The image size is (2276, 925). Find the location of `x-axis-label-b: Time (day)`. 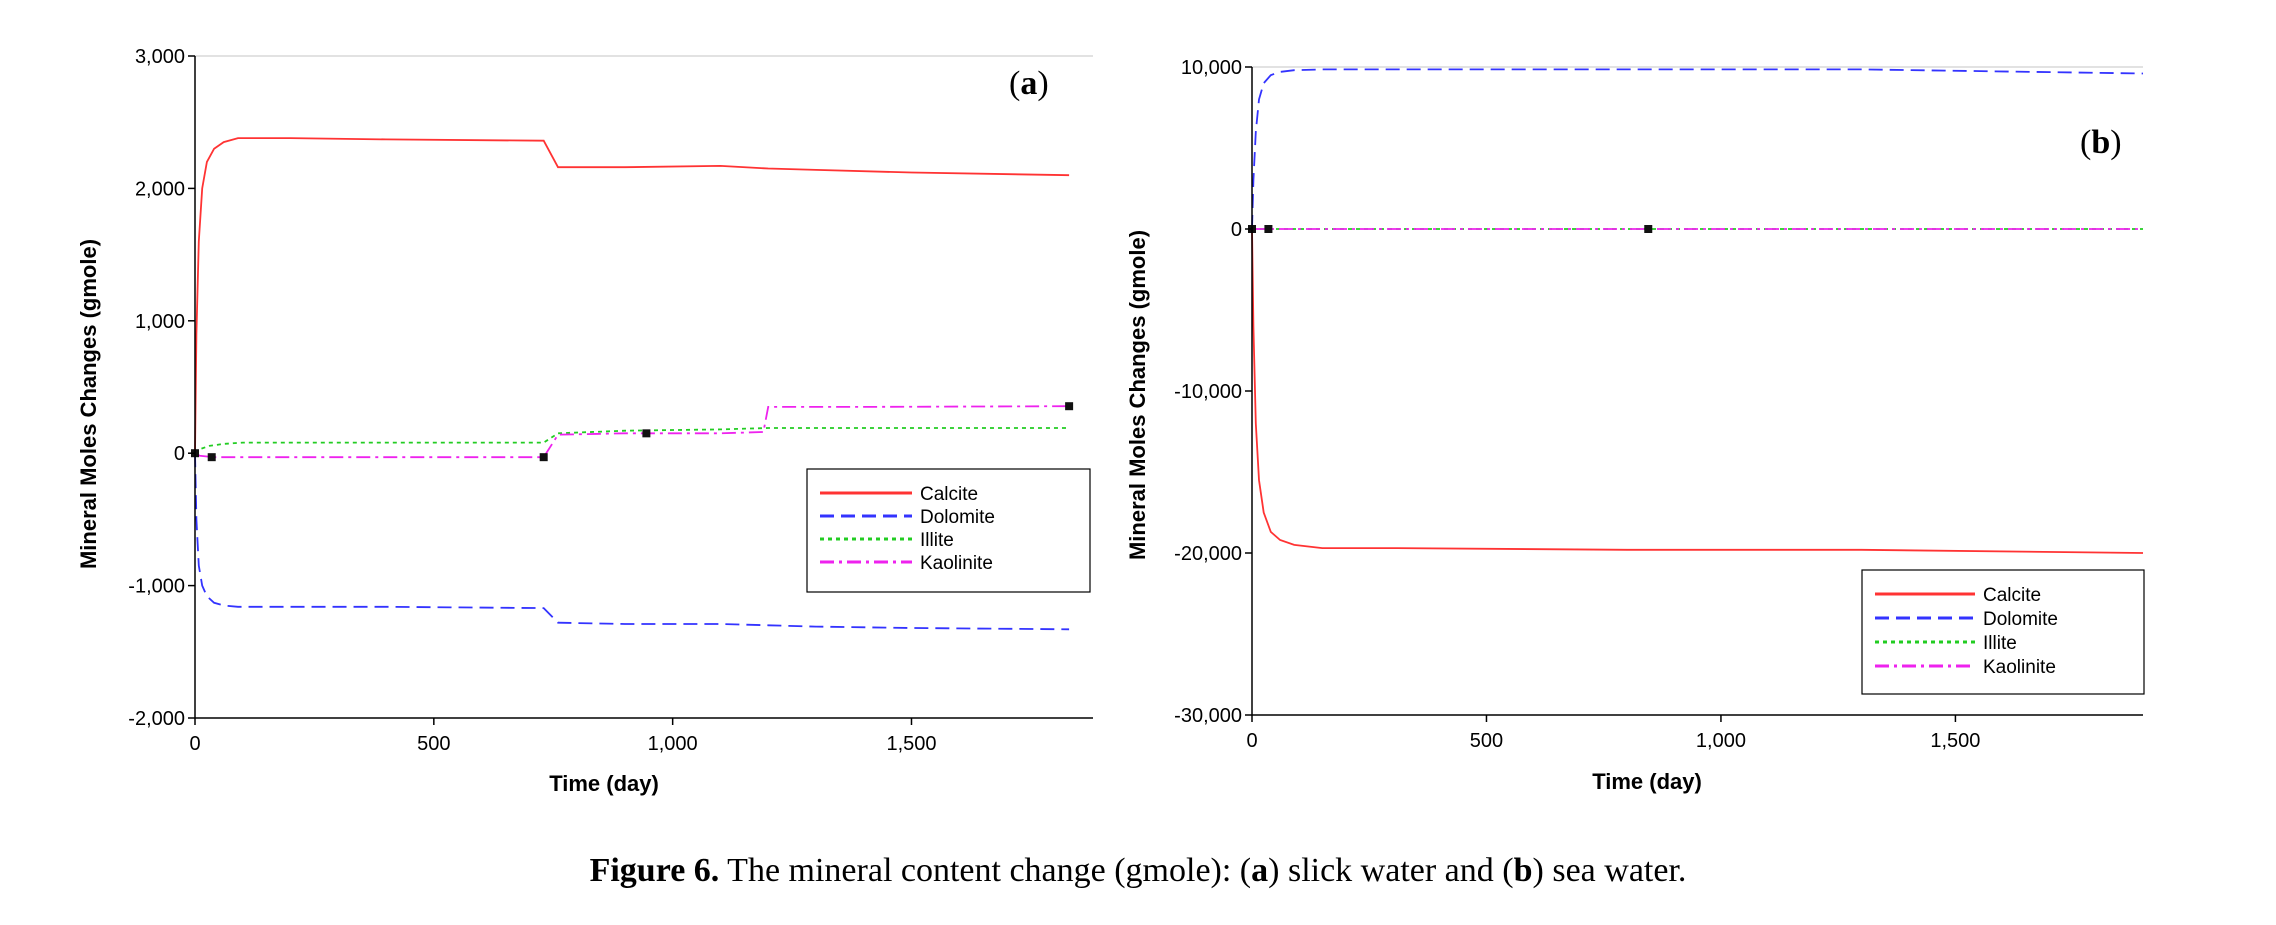

x-axis-label-b: Time (day) is located at coordinates (1647, 781).